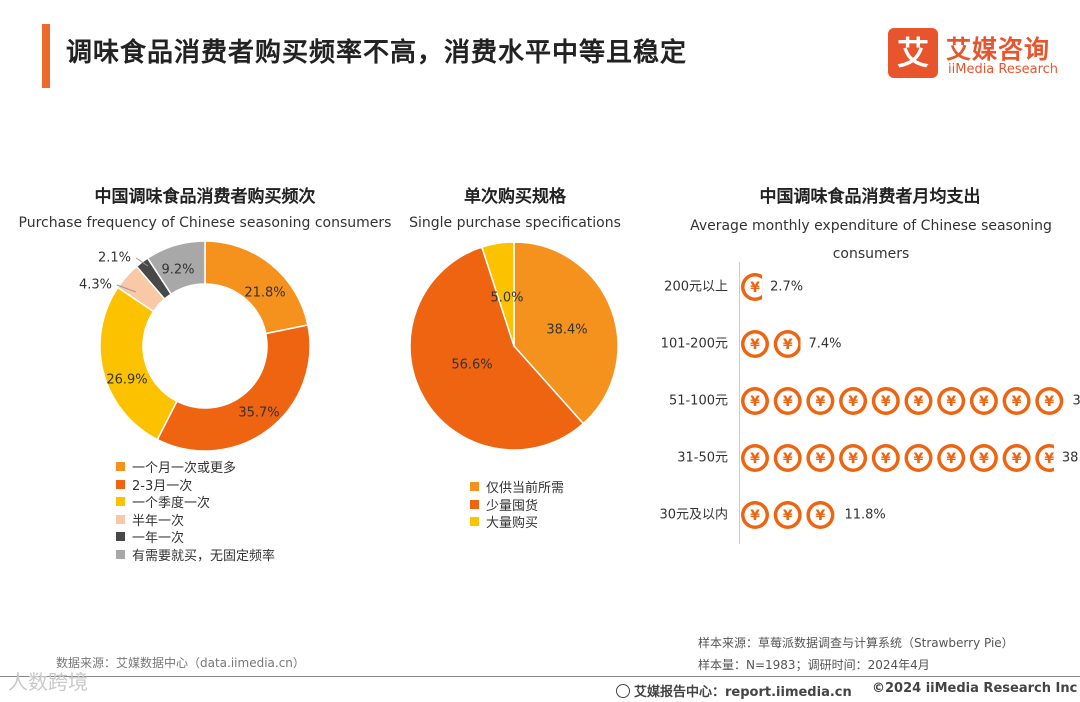 This screenshot has width=1080, height=702. I want to click on pictograph-value-0: 2.7%, so click(786, 287).